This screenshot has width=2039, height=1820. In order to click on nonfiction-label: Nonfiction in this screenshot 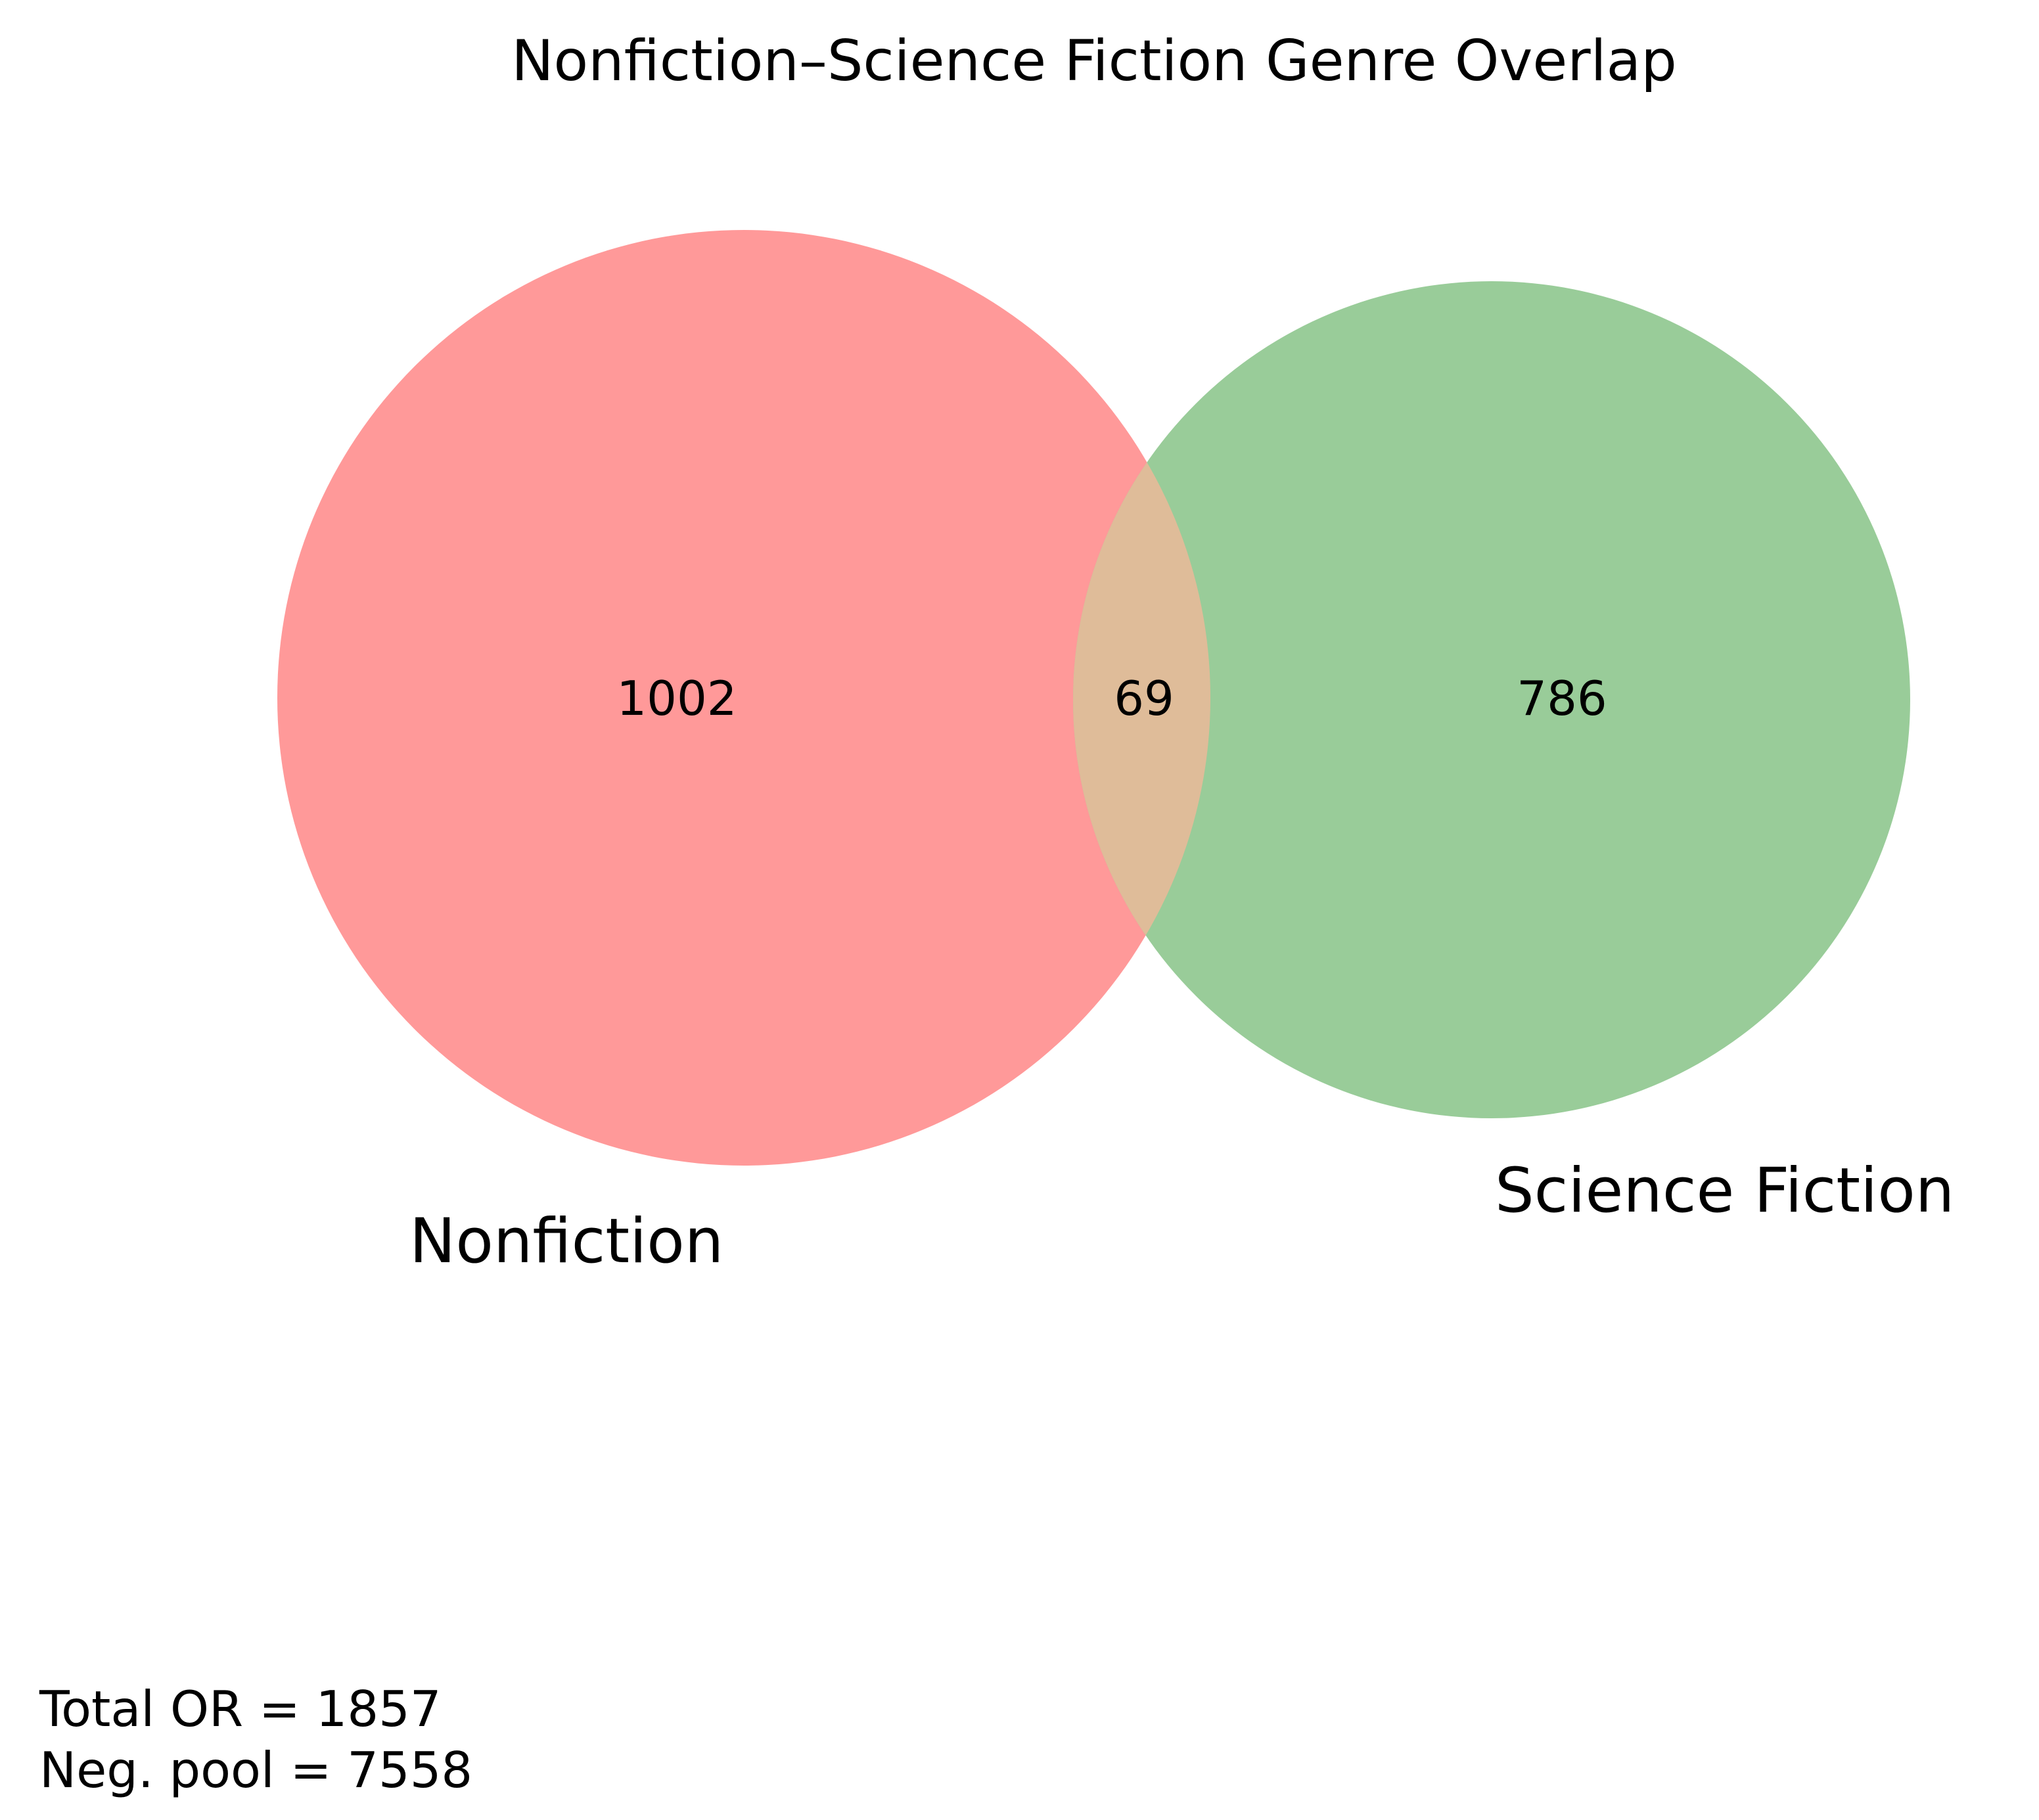, I will do `click(566, 1241)`.